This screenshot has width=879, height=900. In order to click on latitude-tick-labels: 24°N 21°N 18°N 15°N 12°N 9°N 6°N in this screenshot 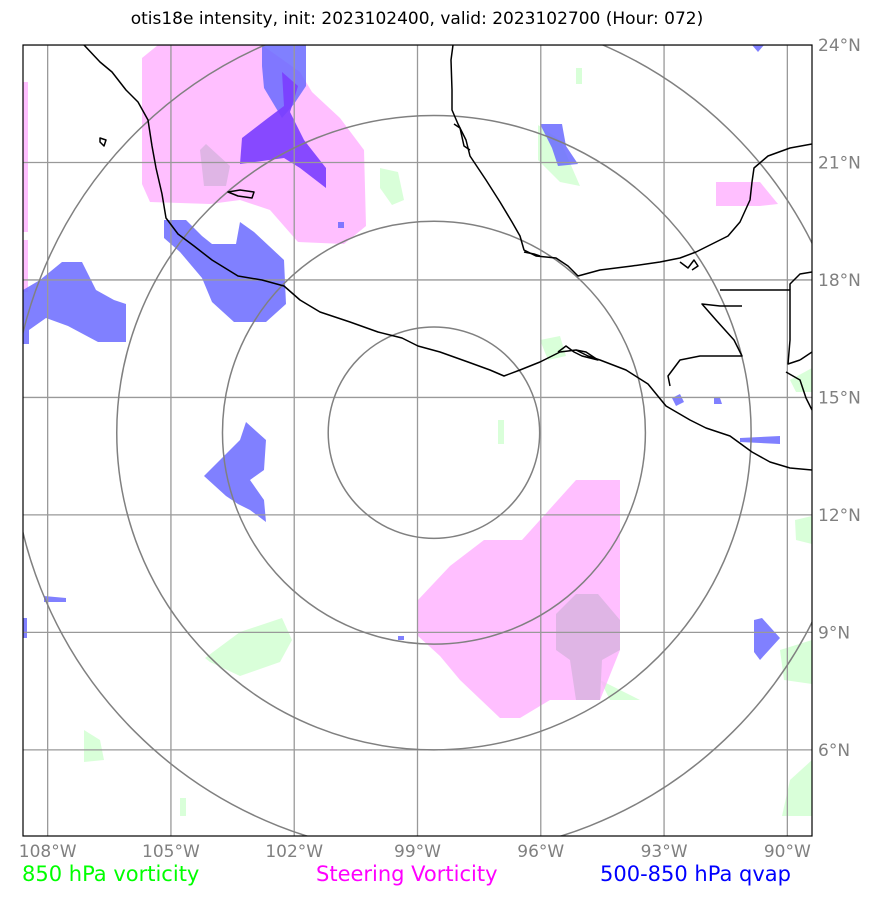, I will do `click(839, 398)`.